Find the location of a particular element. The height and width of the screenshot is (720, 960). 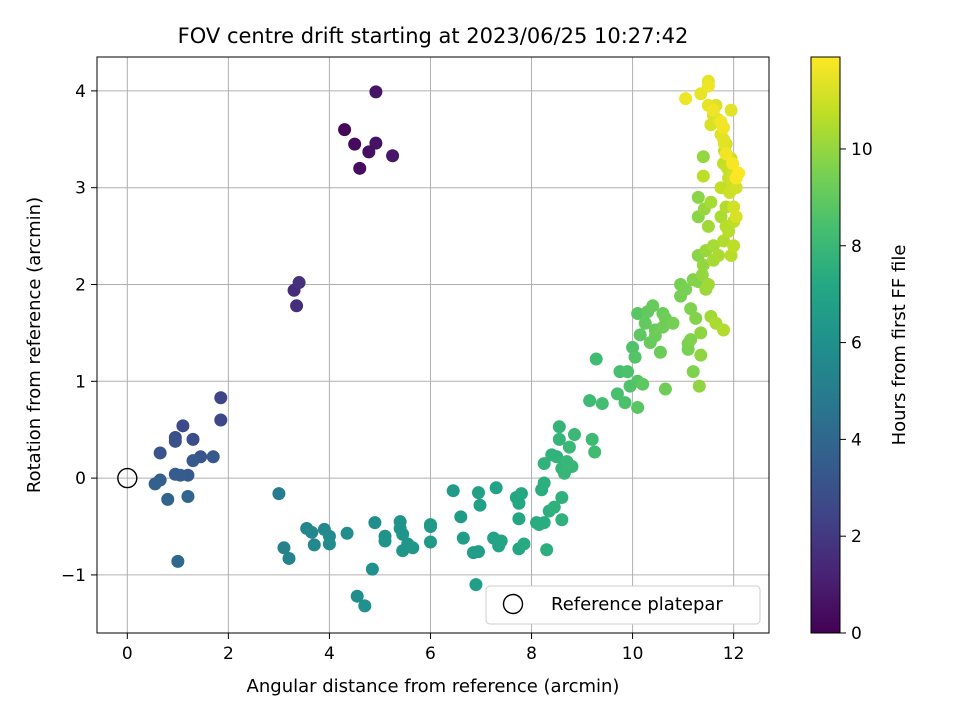

x-axis-label: Angular distance from reference (arcmin) is located at coordinates (433, 686).